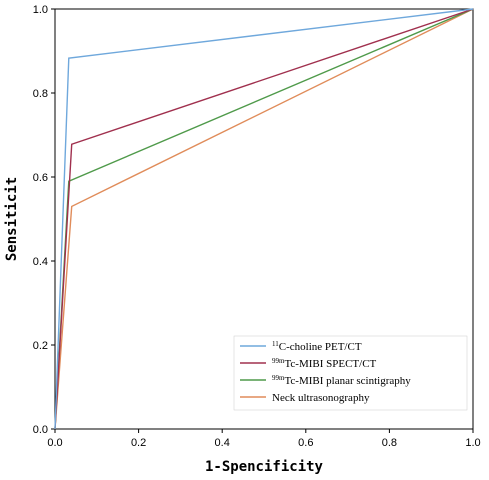 This screenshot has width=489, height=480. I want to click on y-tick-label: 1.0, so click(40, 10).